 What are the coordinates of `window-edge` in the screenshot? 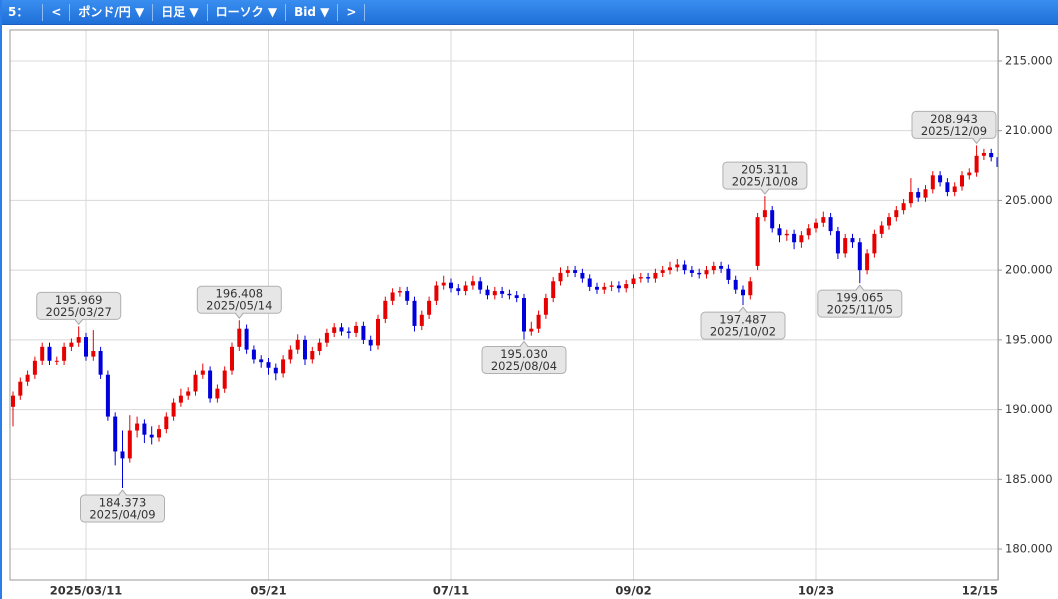 It's located at (1, 299).